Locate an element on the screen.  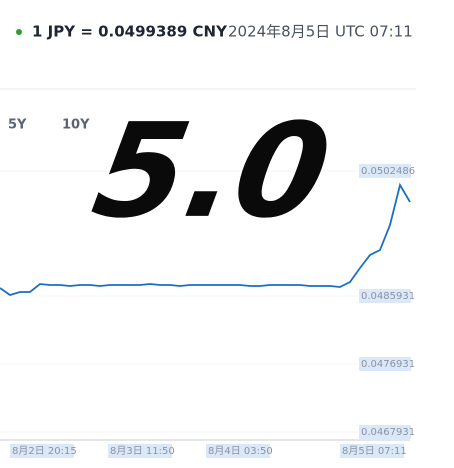
status-dot is located at coordinates (19, 32).